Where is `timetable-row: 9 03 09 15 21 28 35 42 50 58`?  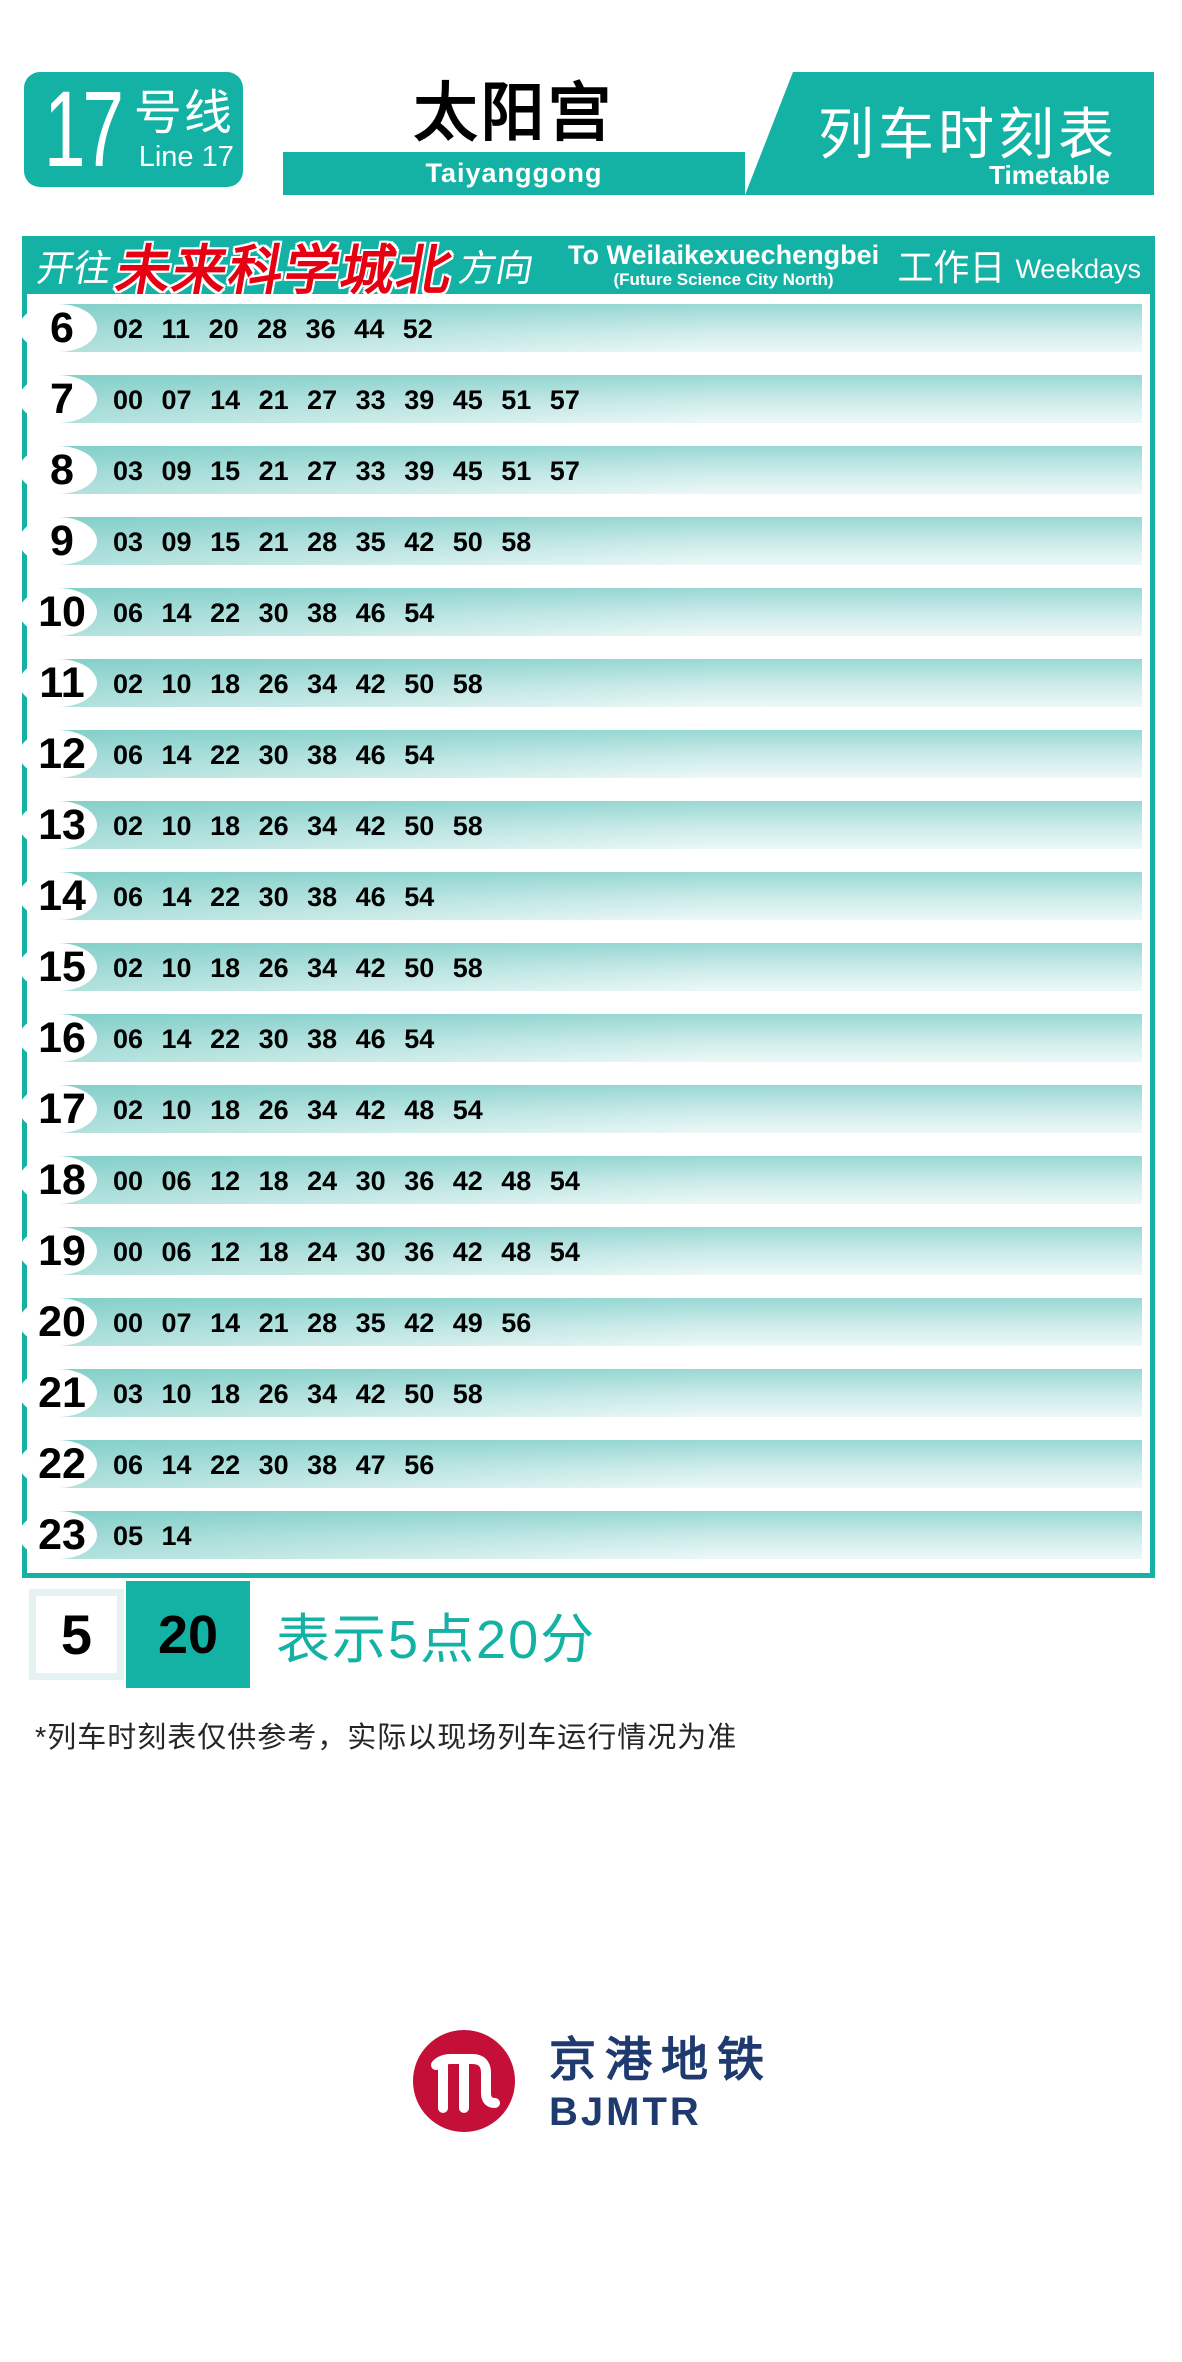 timetable-row: 9 03 09 15 21 28 35 42 50 58 is located at coordinates (584, 541).